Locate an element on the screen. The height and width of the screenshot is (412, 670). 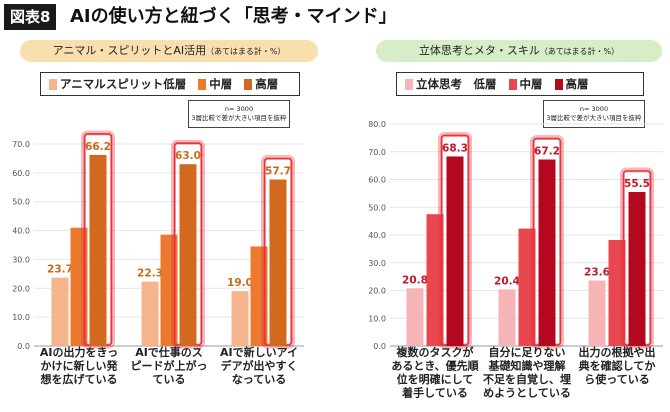
legend-item: アニマルスピリット低層 is located at coordinates (117, 84).